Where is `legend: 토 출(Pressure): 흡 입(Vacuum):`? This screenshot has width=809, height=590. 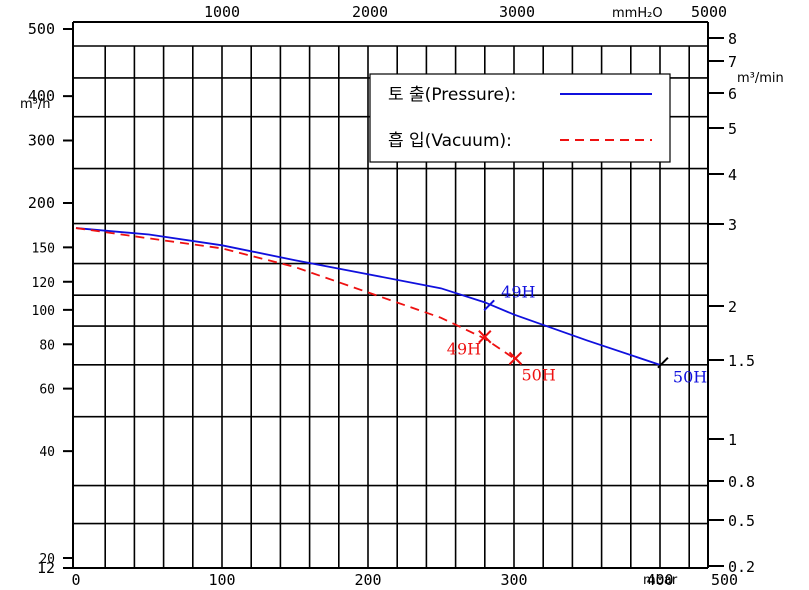 legend: 토 출(Pressure): 흡 입(Vacuum): is located at coordinates (520, 118).